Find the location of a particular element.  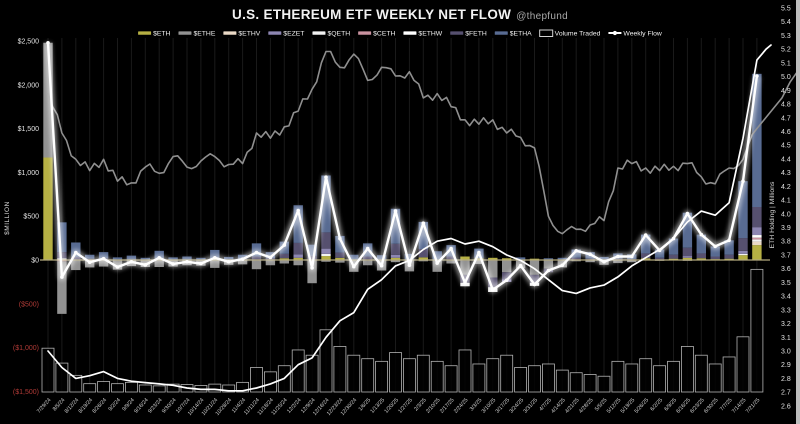

right-axis-title: ETH Holding | Millions is located at coordinates (772, 214).